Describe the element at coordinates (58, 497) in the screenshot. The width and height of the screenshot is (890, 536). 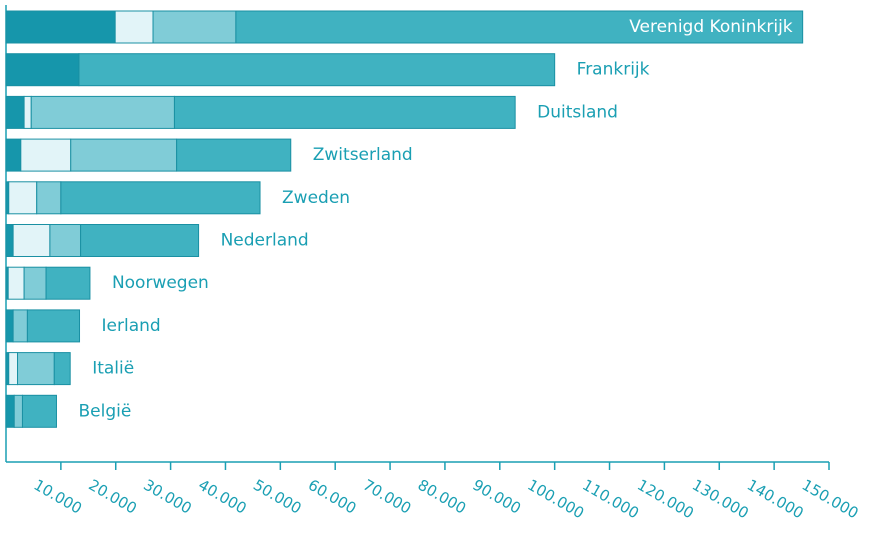
I see `x-tick-label: 10.000` at that location.